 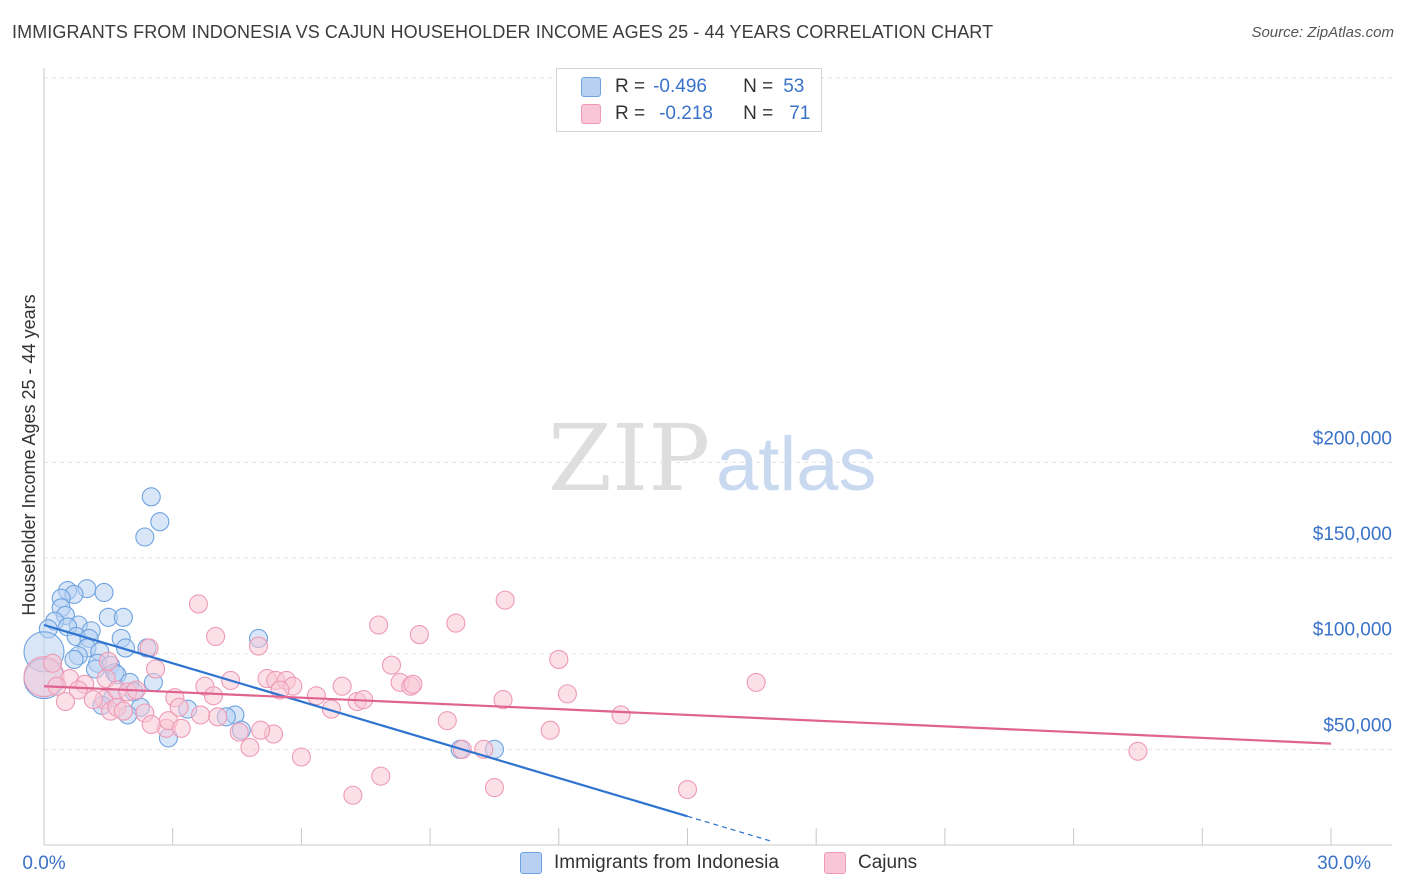 I want to click on series-legend: Immigrants from Indonesia Cajuns, so click(x=703, y=864).